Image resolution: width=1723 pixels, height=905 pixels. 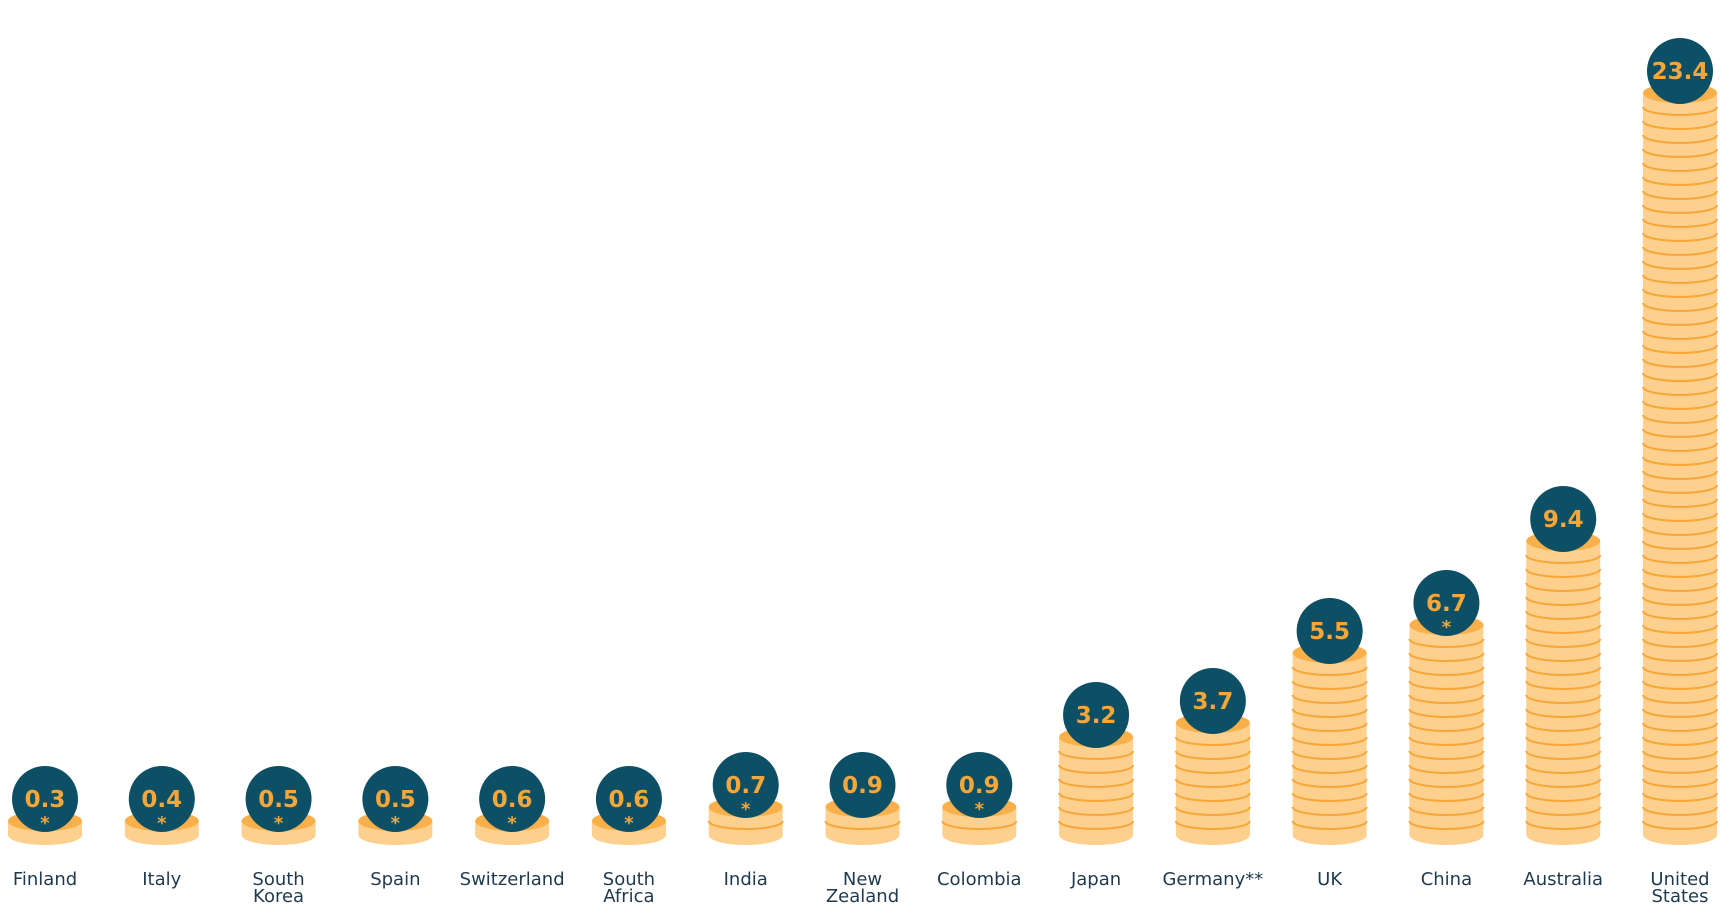 What do you see at coordinates (161, 800) in the screenshot?
I see `value-label: 0.4` at bounding box center [161, 800].